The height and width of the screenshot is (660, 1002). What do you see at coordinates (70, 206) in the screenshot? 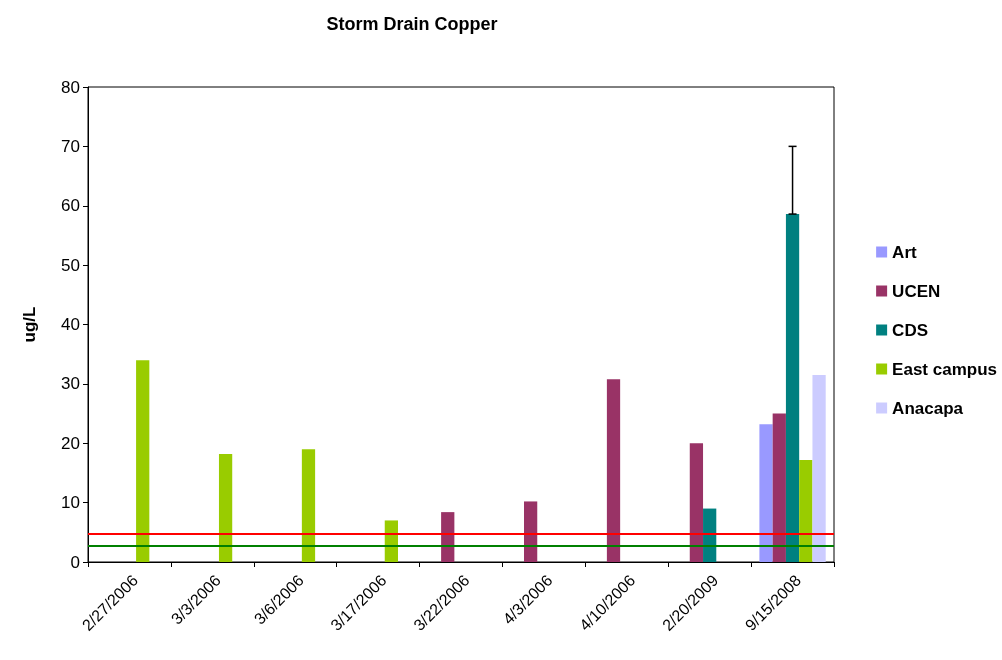
I see `y-tick-label: 60` at bounding box center [70, 206].